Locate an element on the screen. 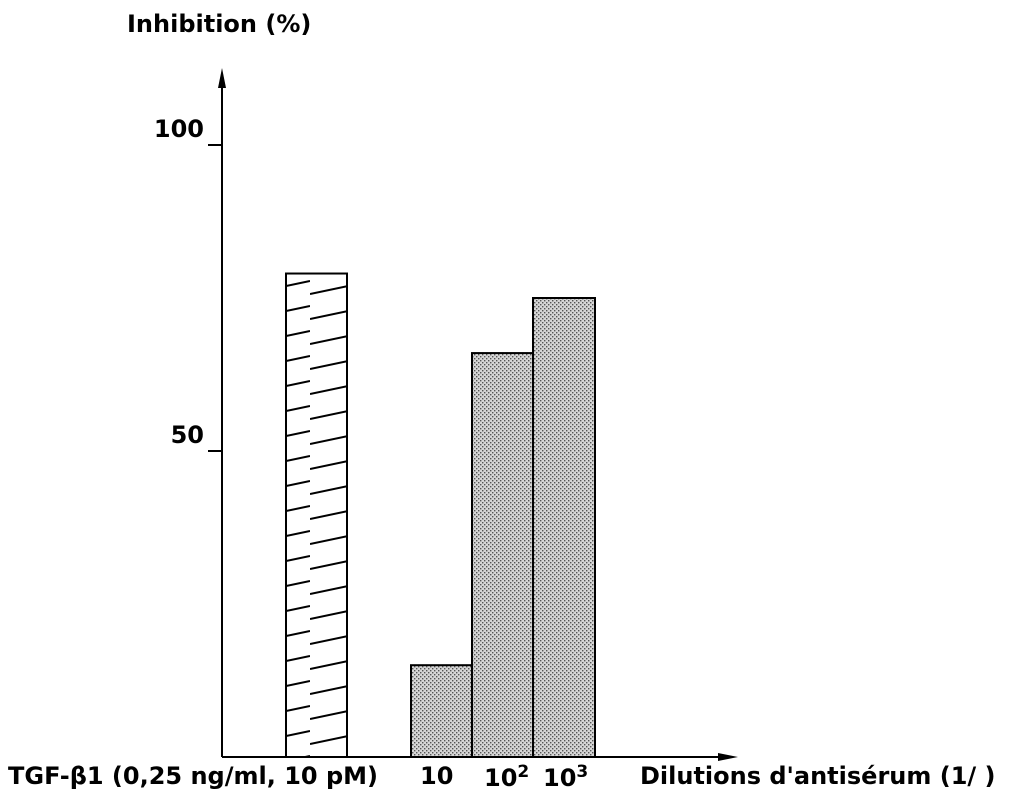 The image size is (1024, 802). y-axis-label: Inhibition (%) is located at coordinates (219, 24).